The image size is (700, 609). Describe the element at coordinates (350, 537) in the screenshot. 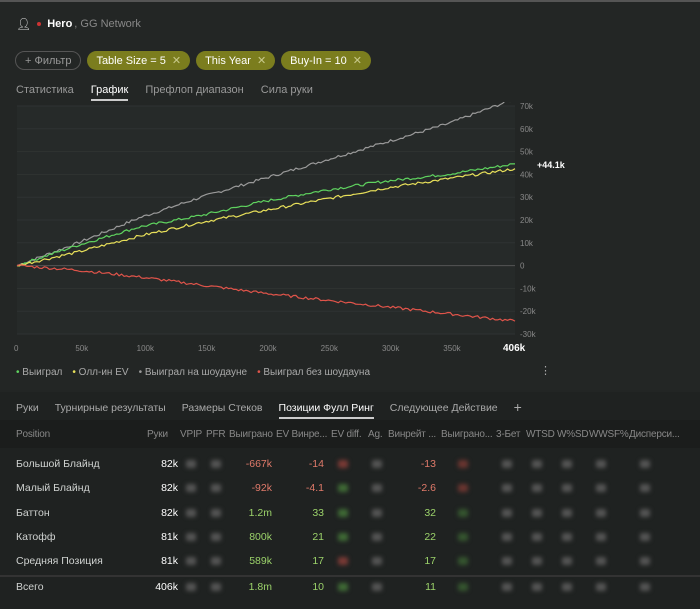

I see `table-row: Катофф 81k 800k 21 22` at that location.